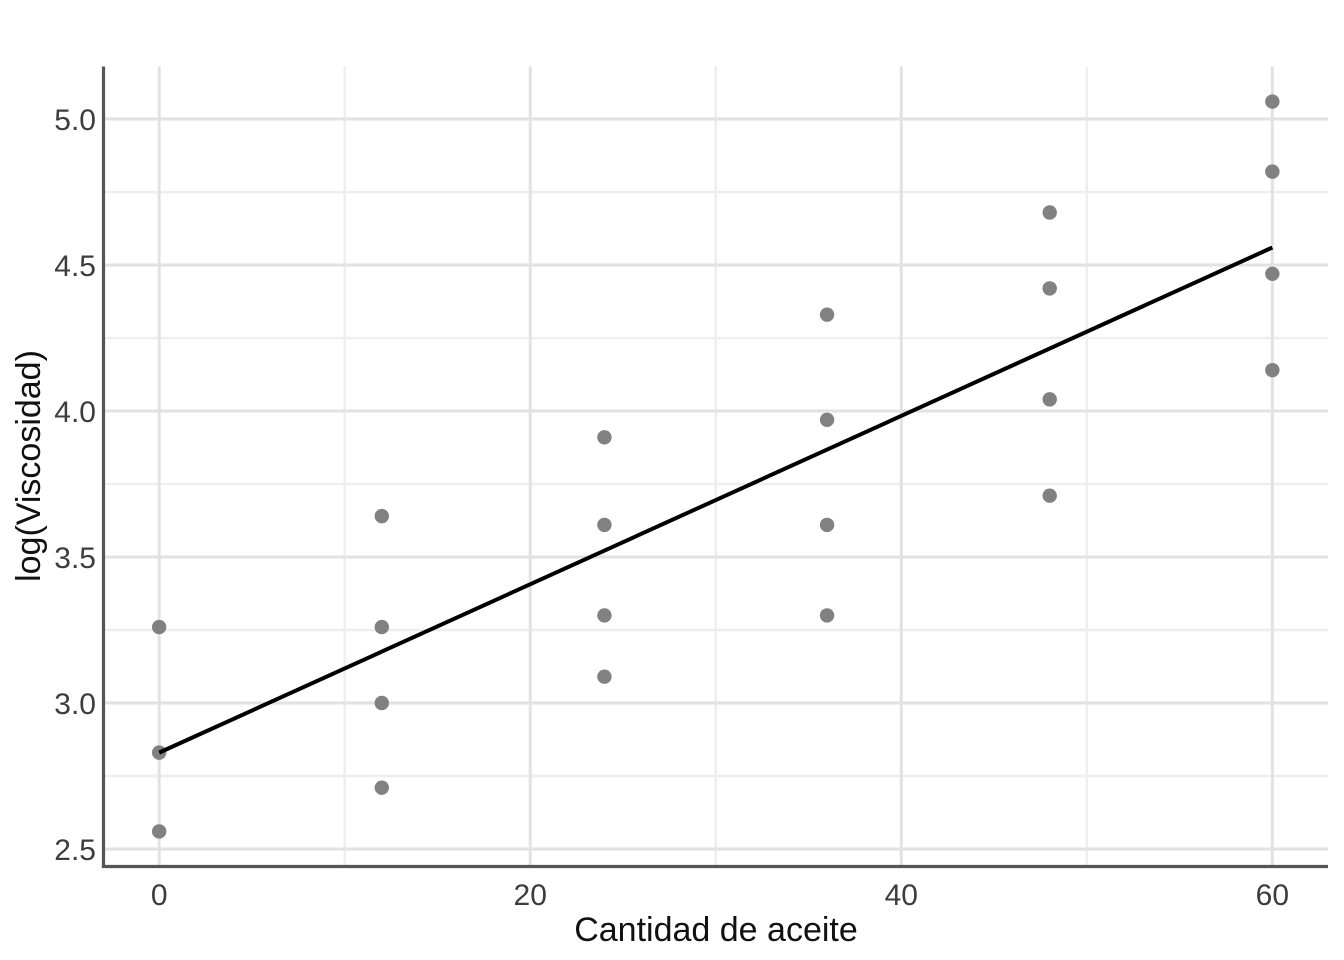 This screenshot has height=960, width=1344. What do you see at coordinates (75, 558) in the screenshot?
I see `y-tick-label: 3.5` at bounding box center [75, 558].